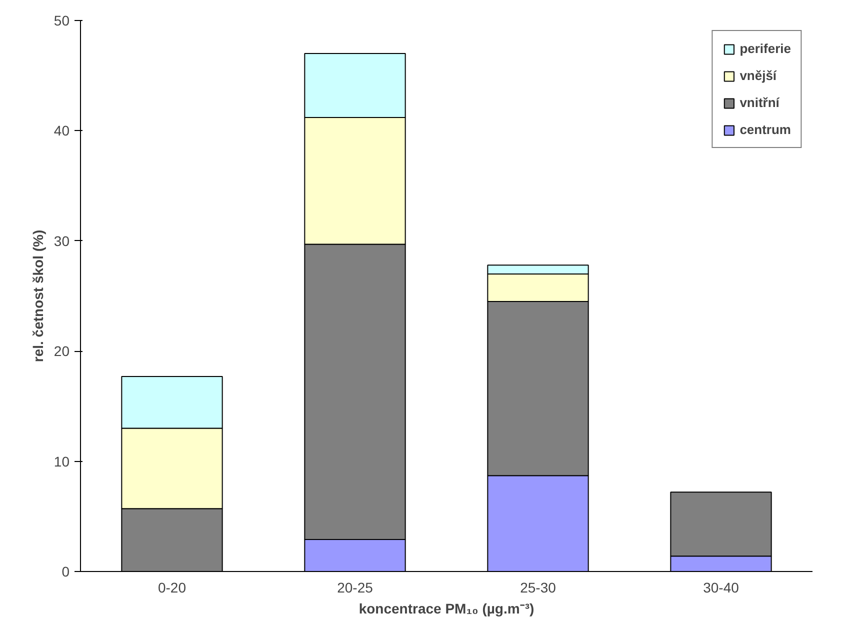 The height and width of the screenshot is (641, 852). Describe the element at coordinates (765, 129) in the screenshot. I see `legend-label: centrum` at that location.